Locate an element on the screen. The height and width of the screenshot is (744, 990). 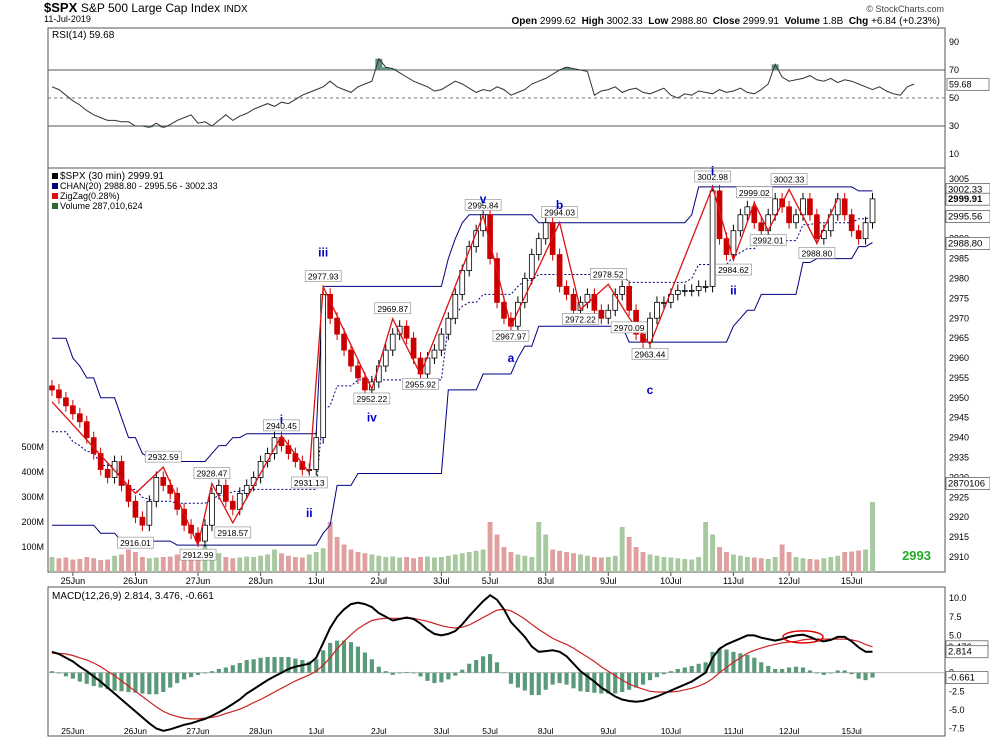
x-tick-label: 3Jul is located at coordinates (441, 581).